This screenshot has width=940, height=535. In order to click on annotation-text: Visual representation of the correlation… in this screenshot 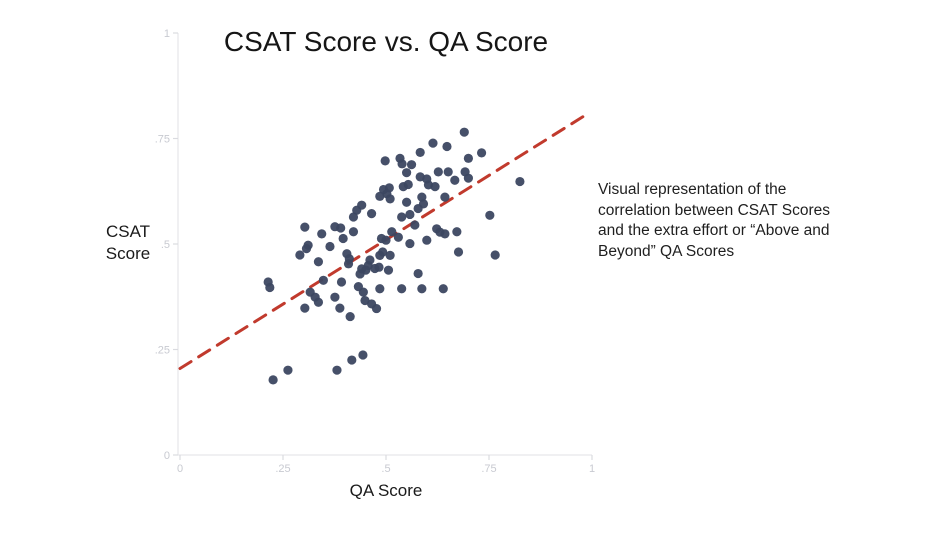, I will do `click(714, 220)`.